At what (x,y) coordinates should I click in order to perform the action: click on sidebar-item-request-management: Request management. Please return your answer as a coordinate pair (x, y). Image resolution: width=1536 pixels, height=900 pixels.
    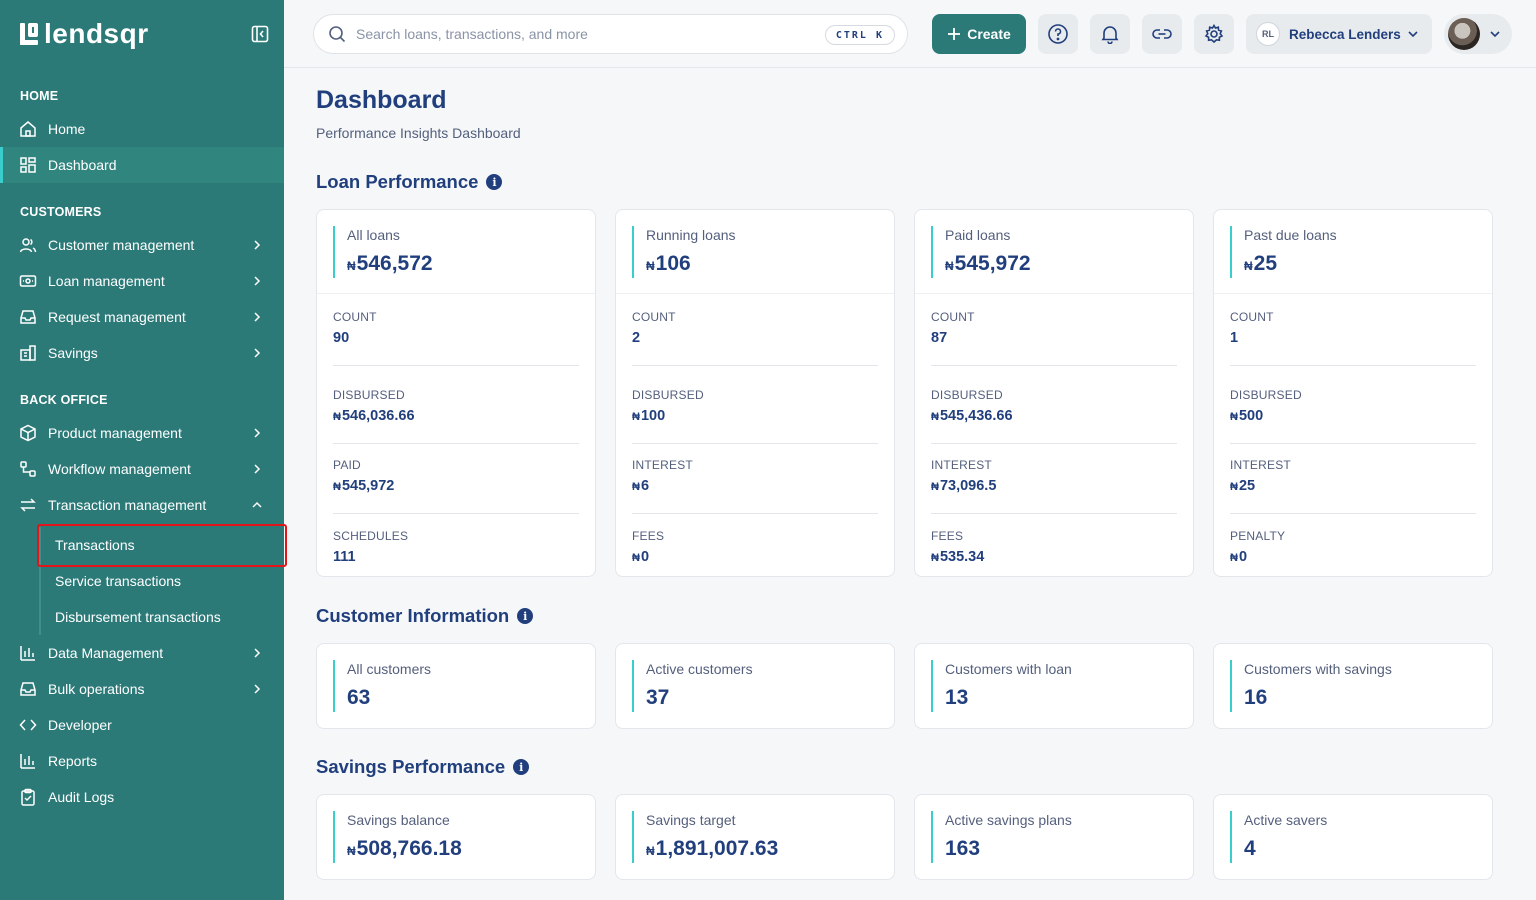
    Looking at the image, I should click on (142, 317).